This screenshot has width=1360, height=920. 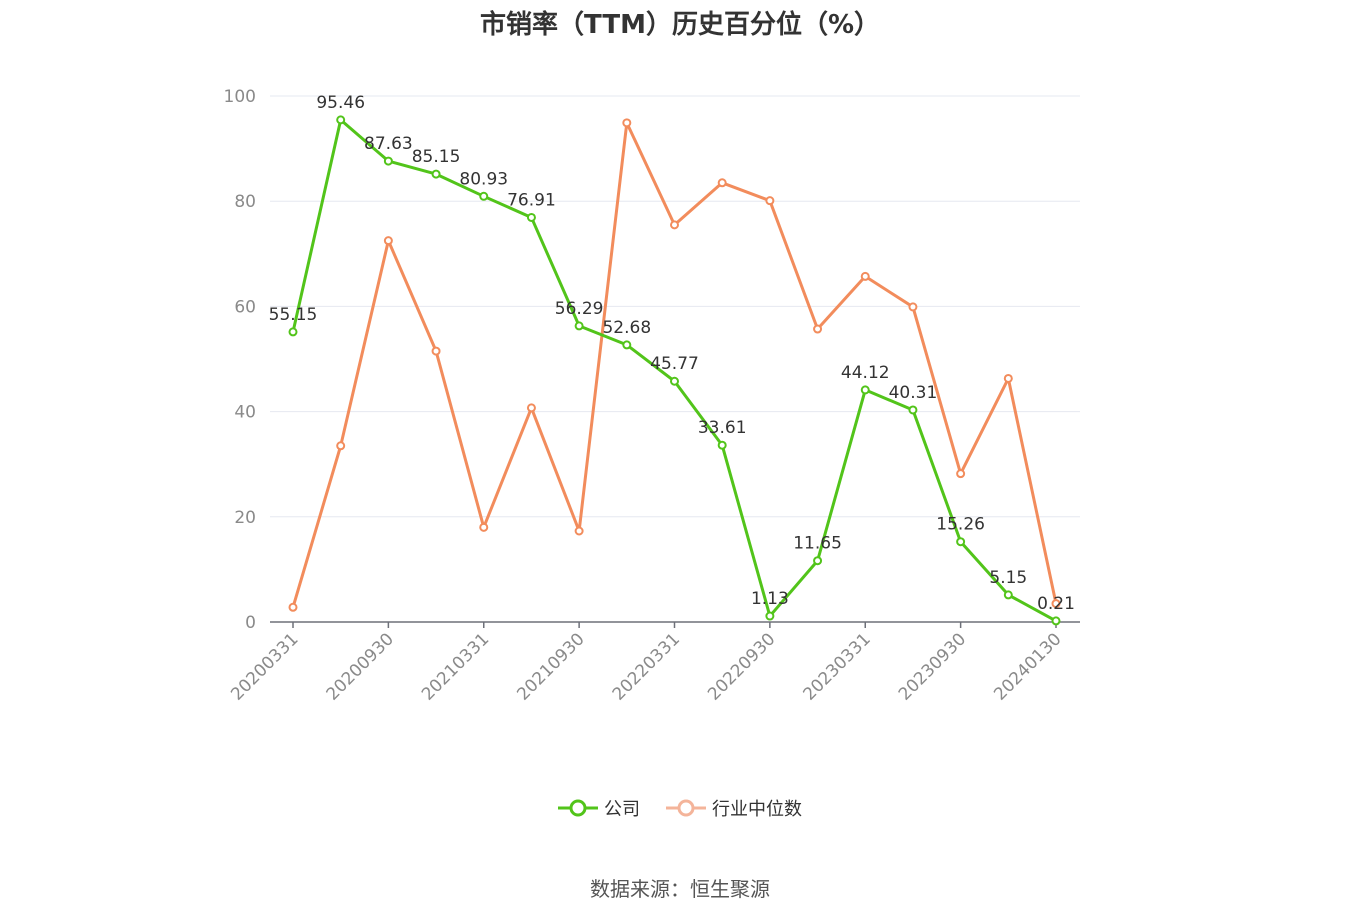 I want to click on data-label-company: 95.46, so click(x=340, y=103).